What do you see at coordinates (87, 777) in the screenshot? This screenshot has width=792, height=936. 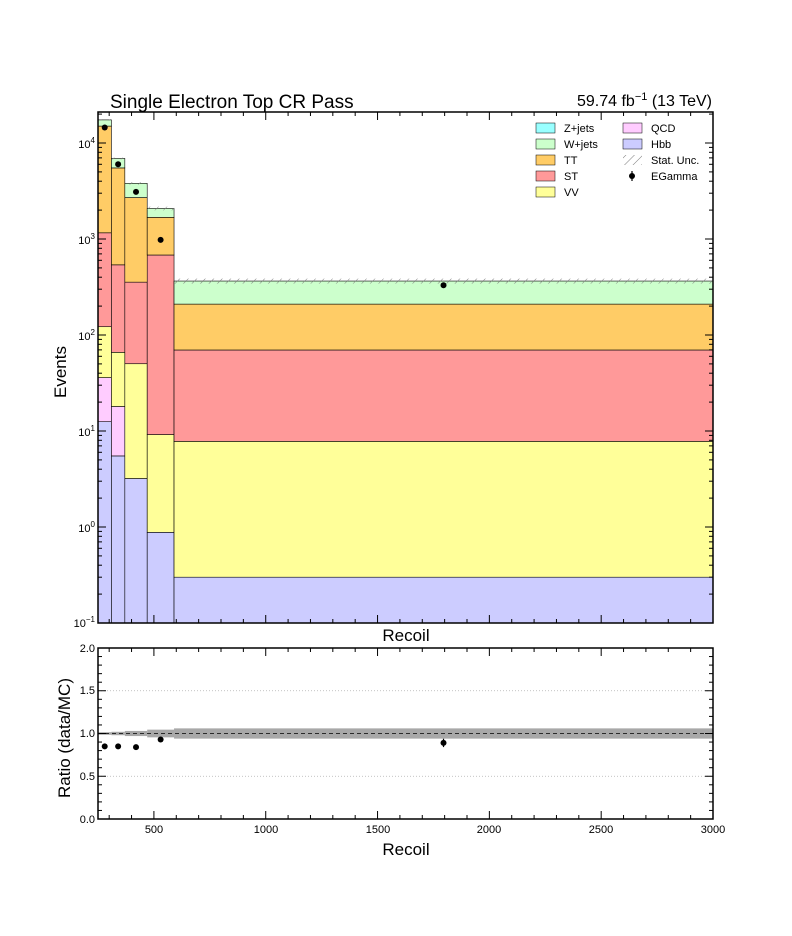 I see `ratio-y-tick-label: 0.5` at bounding box center [87, 777].